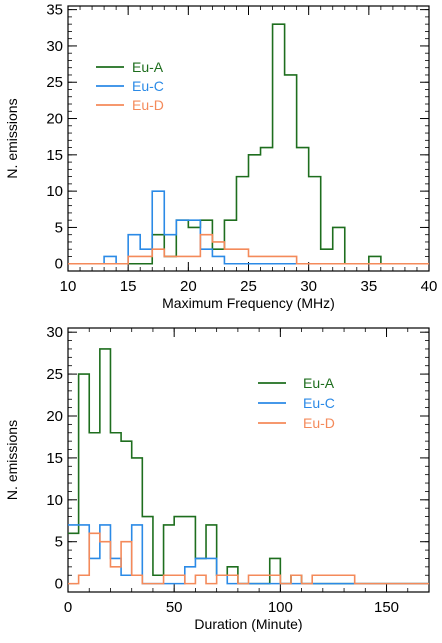 The width and height of the screenshot is (442, 643). What do you see at coordinates (68, 607) in the screenshot?
I see `x-tick-label: 0` at bounding box center [68, 607].